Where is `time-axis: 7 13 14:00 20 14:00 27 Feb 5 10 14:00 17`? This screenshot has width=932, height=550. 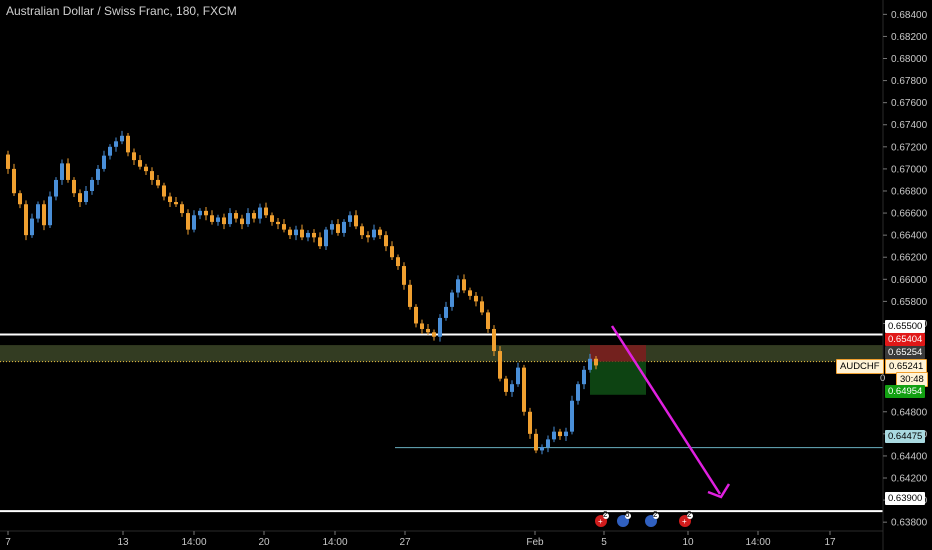 time-axis: 7 13 14:00 20 14:00 27 Feb 5 10 14:00 17 is located at coordinates (420, 539).